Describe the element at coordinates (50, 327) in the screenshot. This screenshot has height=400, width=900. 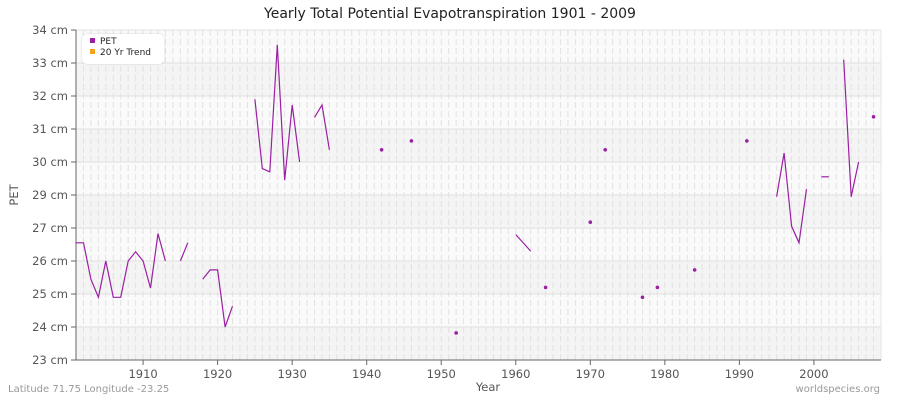
I see `y-tick-label: 24 cm` at that location.